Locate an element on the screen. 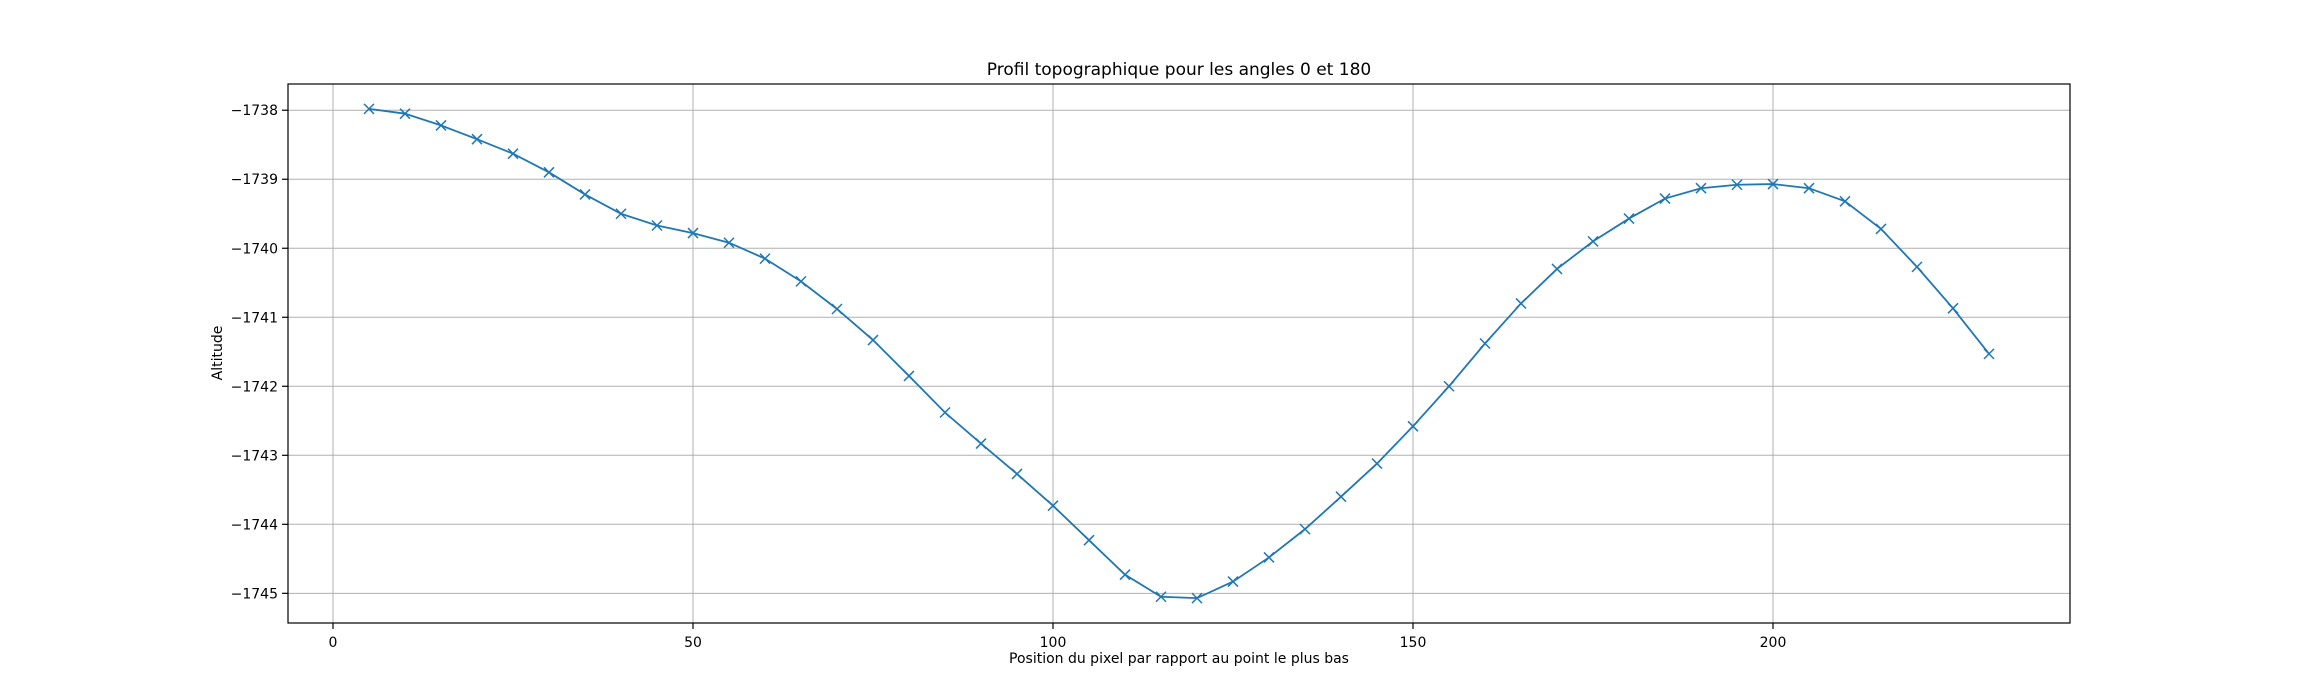 The image size is (2300, 700). y-tick-label: −1743 is located at coordinates (254, 456).